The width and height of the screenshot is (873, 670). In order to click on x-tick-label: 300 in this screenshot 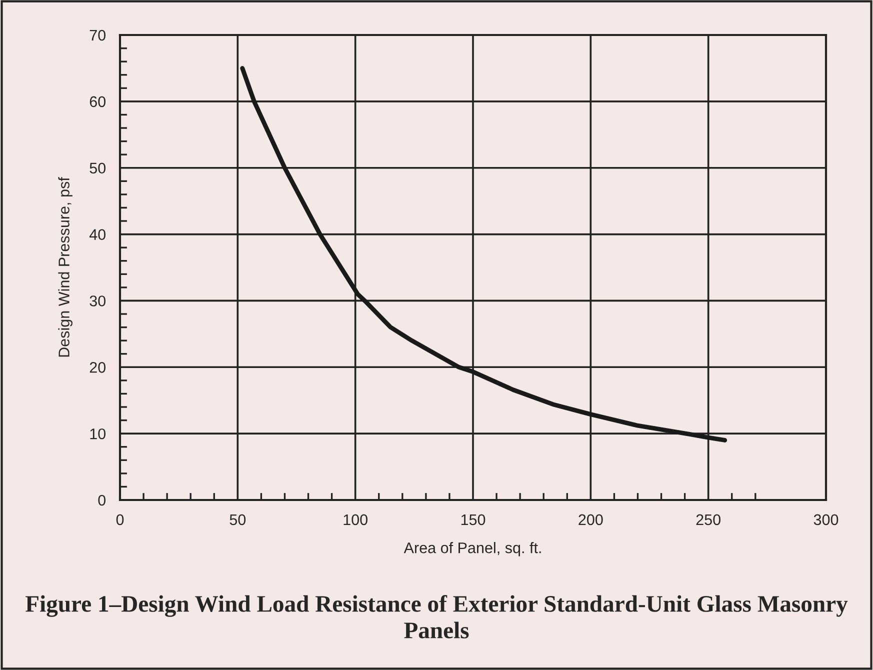, I will do `click(826, 520)`.